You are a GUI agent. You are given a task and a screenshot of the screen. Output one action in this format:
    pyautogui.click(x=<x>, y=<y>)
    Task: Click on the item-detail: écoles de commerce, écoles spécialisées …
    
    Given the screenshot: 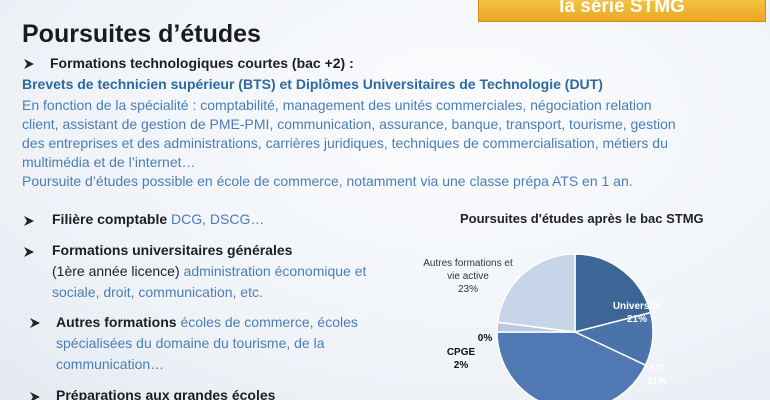 What is the action you would take?
    pyautogui.click(x=207, y=343)
    